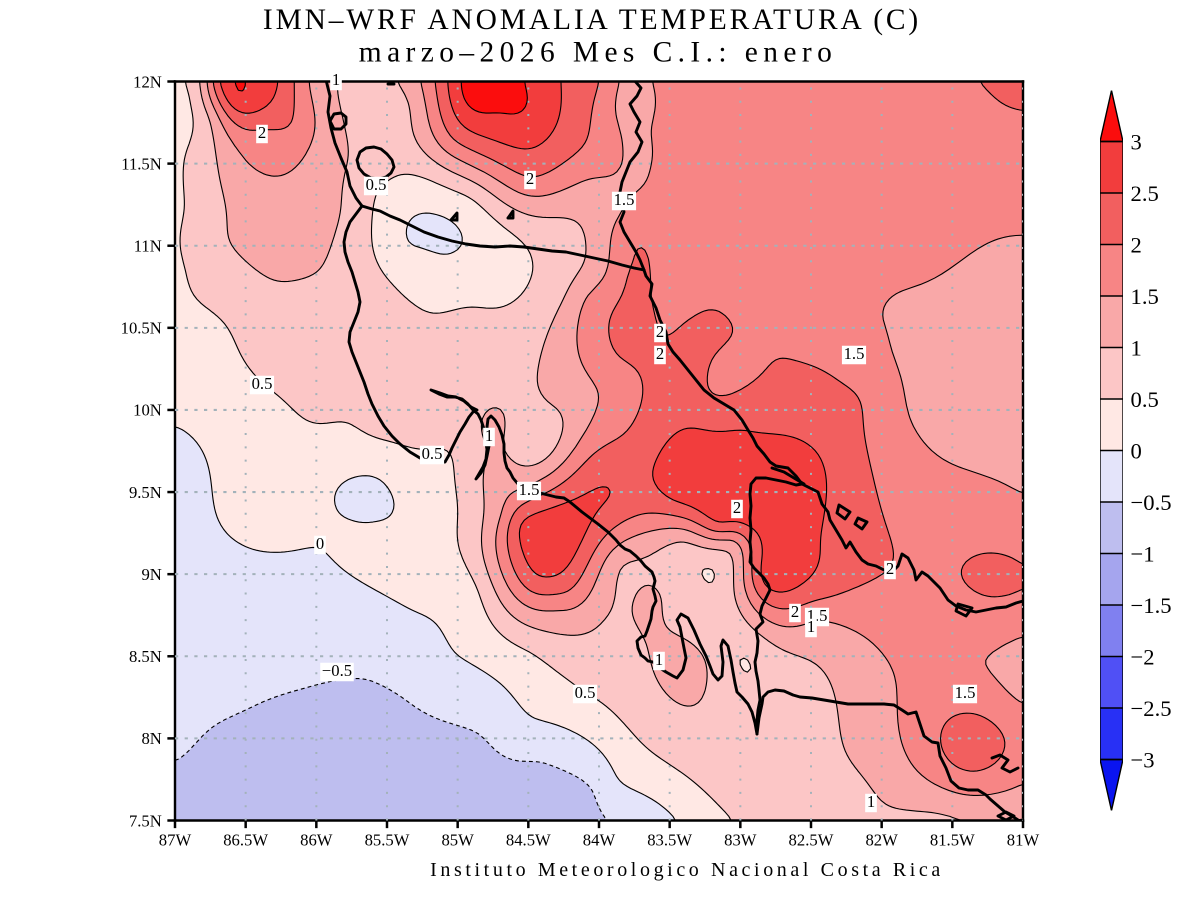 This screenshot has width=1200, height=900. Describe the element at coordinates (147, 410) in the screenshot. I see `svg-text: 10N` at that location.